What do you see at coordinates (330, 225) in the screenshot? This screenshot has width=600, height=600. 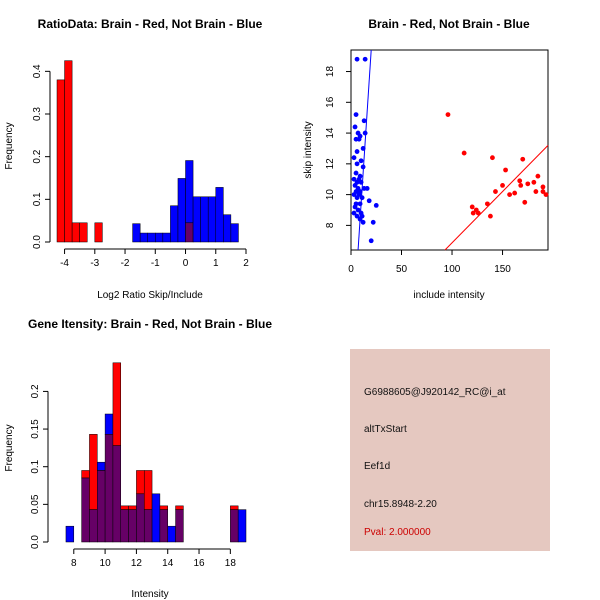 I see `y-tick-label: 8` at bounding box center [330, 225].